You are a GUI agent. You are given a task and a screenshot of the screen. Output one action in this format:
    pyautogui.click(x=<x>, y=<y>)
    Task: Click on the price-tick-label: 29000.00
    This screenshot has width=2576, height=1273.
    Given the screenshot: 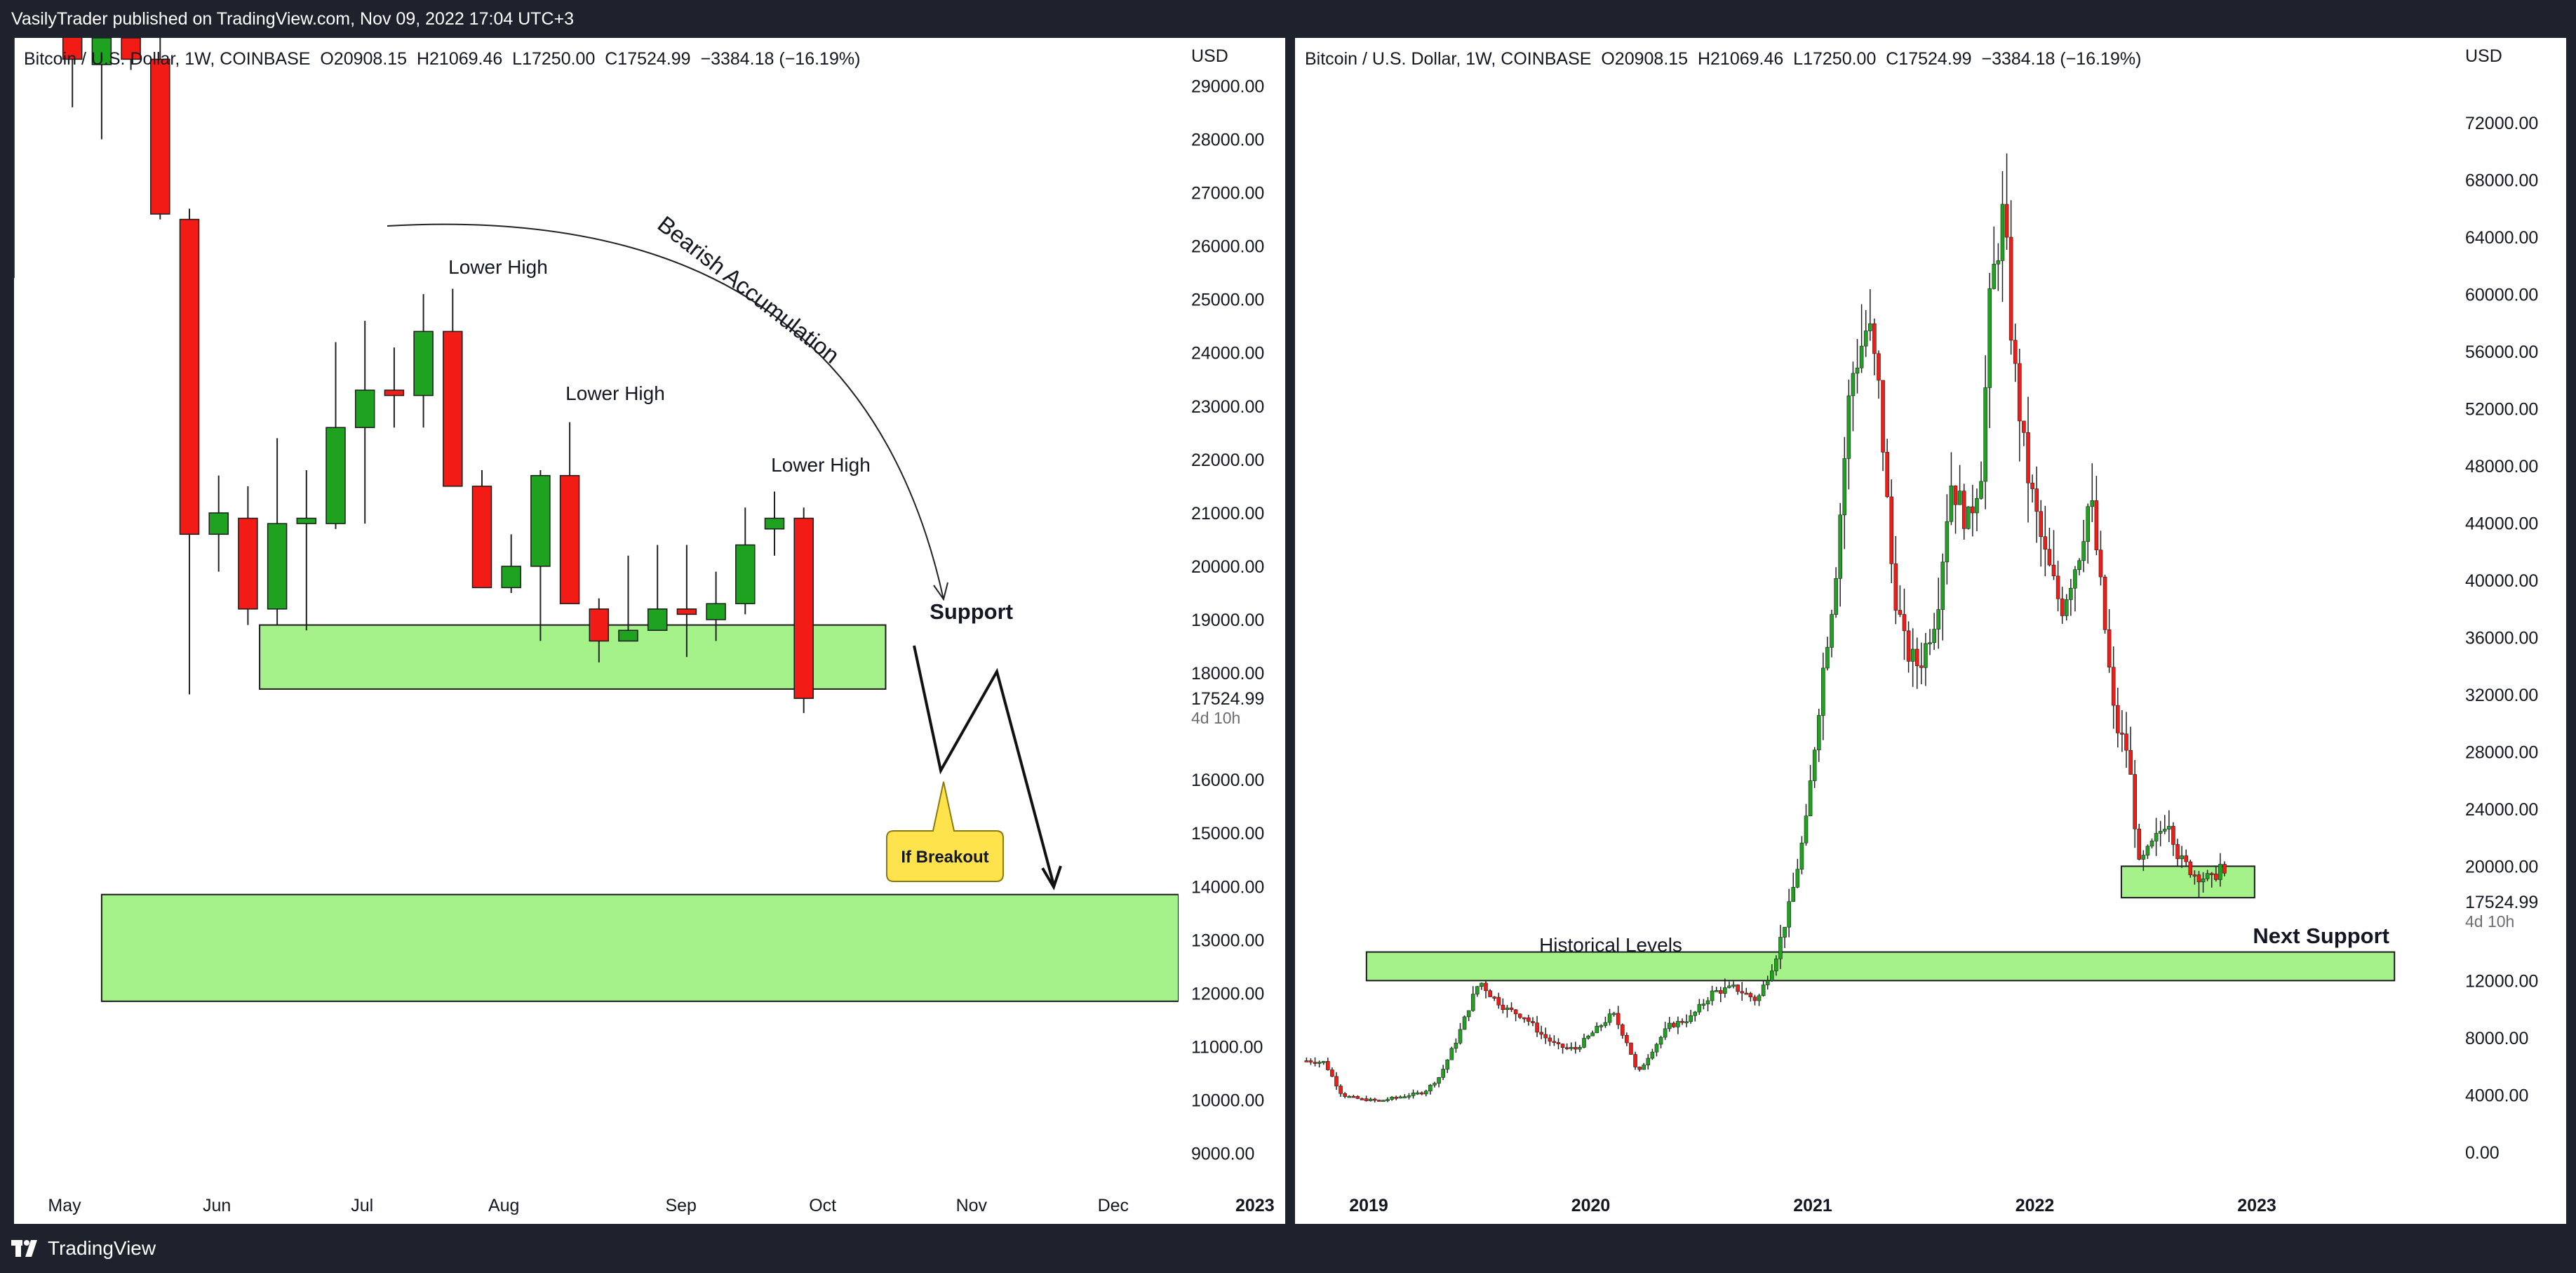 What is the action you would take?
    pyautogui.click(x=1227, y=86)
    